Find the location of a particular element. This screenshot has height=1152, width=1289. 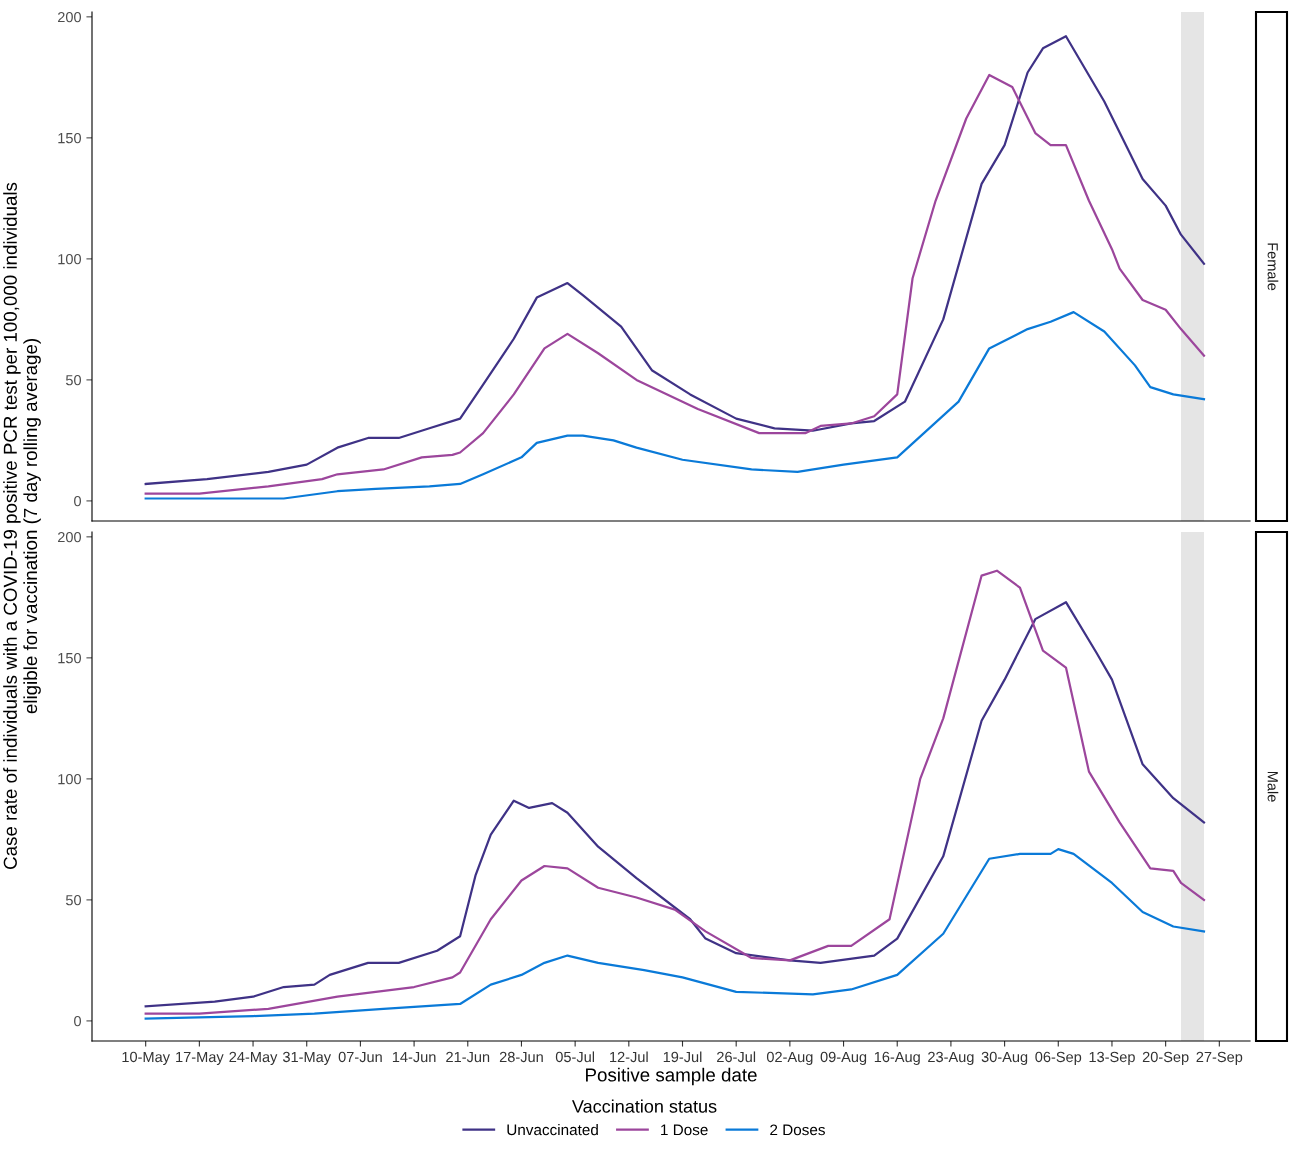

x-tick-label: 28-Jun is located at coordinates (521, 1057).